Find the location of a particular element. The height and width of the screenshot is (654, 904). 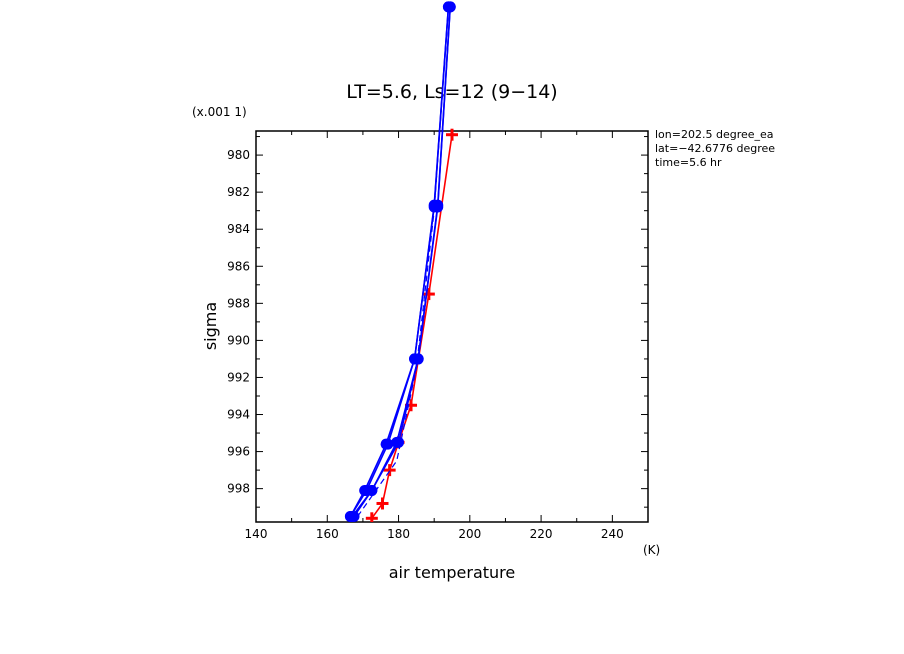

x-tick-label: 220 is located at coordinates (541, 534).